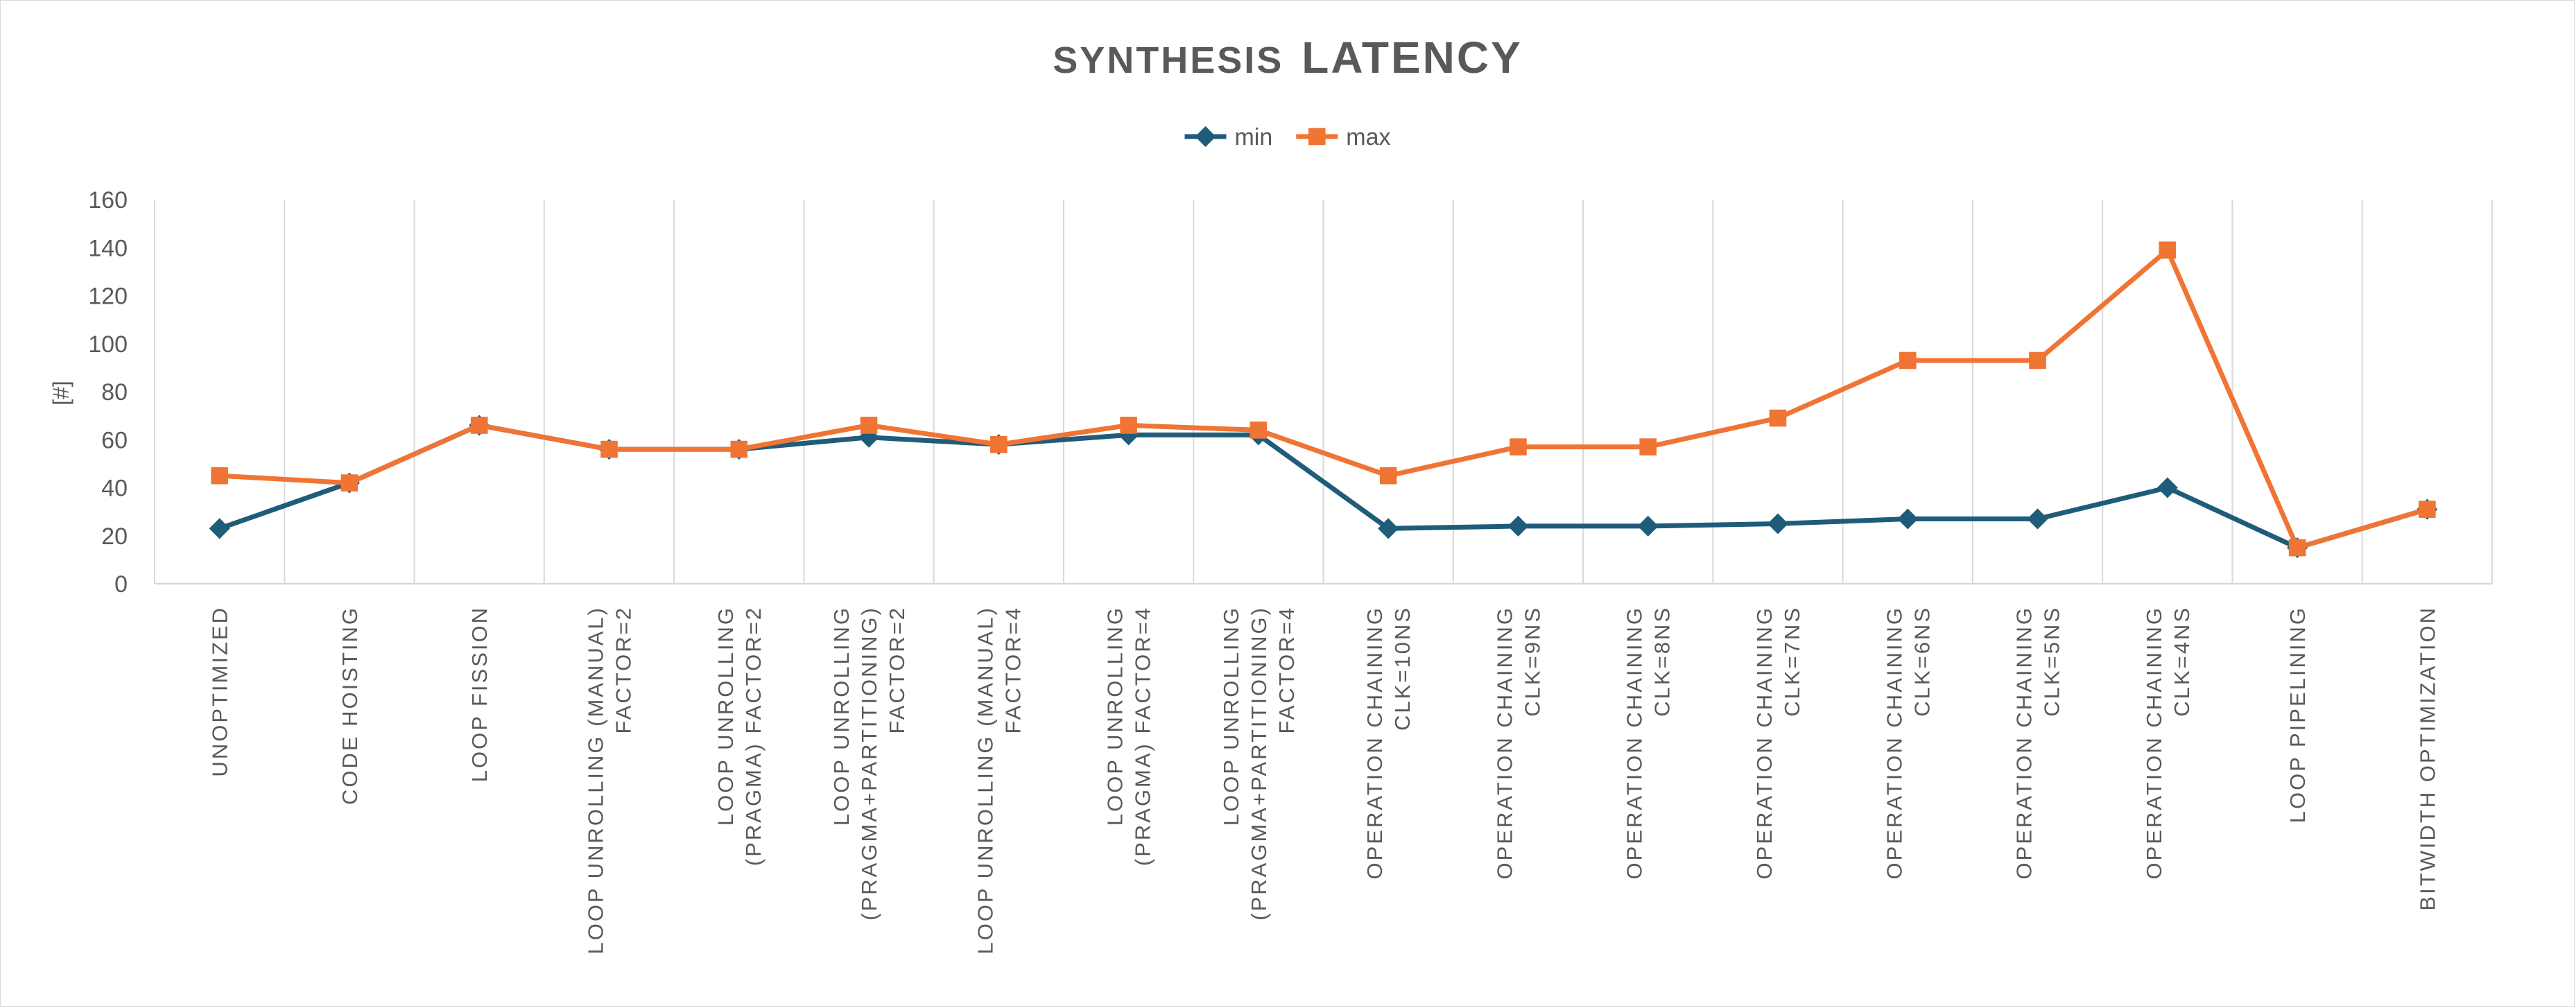 Image resolution: width=2576 pixels, height=1008 pixels. What do you see at coordinates (114, 440) in the screenshot?
I see `y-tick-label: 60` at bounding box center [114, 440].